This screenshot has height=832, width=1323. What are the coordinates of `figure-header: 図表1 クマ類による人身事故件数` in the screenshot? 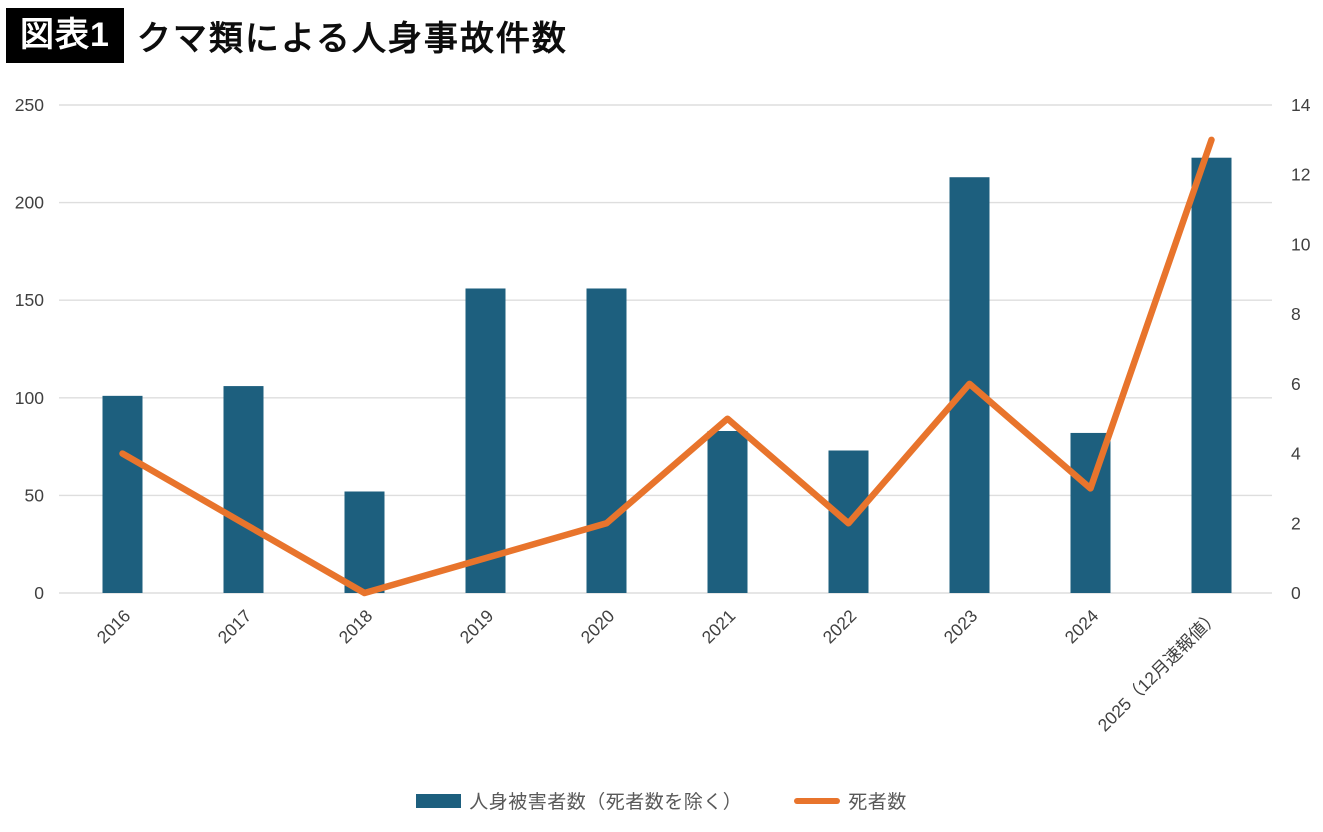 It's located at (287, 35).